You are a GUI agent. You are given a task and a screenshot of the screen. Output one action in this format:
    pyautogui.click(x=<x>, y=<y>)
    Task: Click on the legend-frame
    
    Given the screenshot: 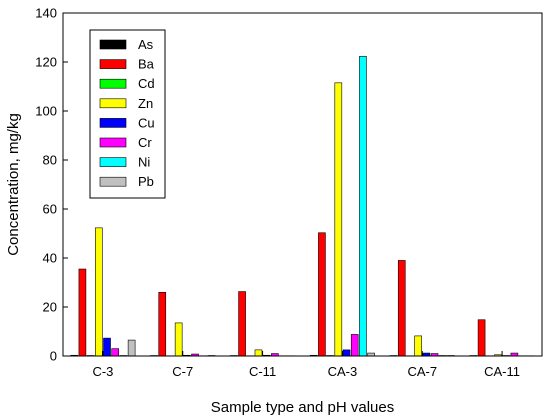 What is the action you would take?
    pyautogui.click(x=127, y=114)
    